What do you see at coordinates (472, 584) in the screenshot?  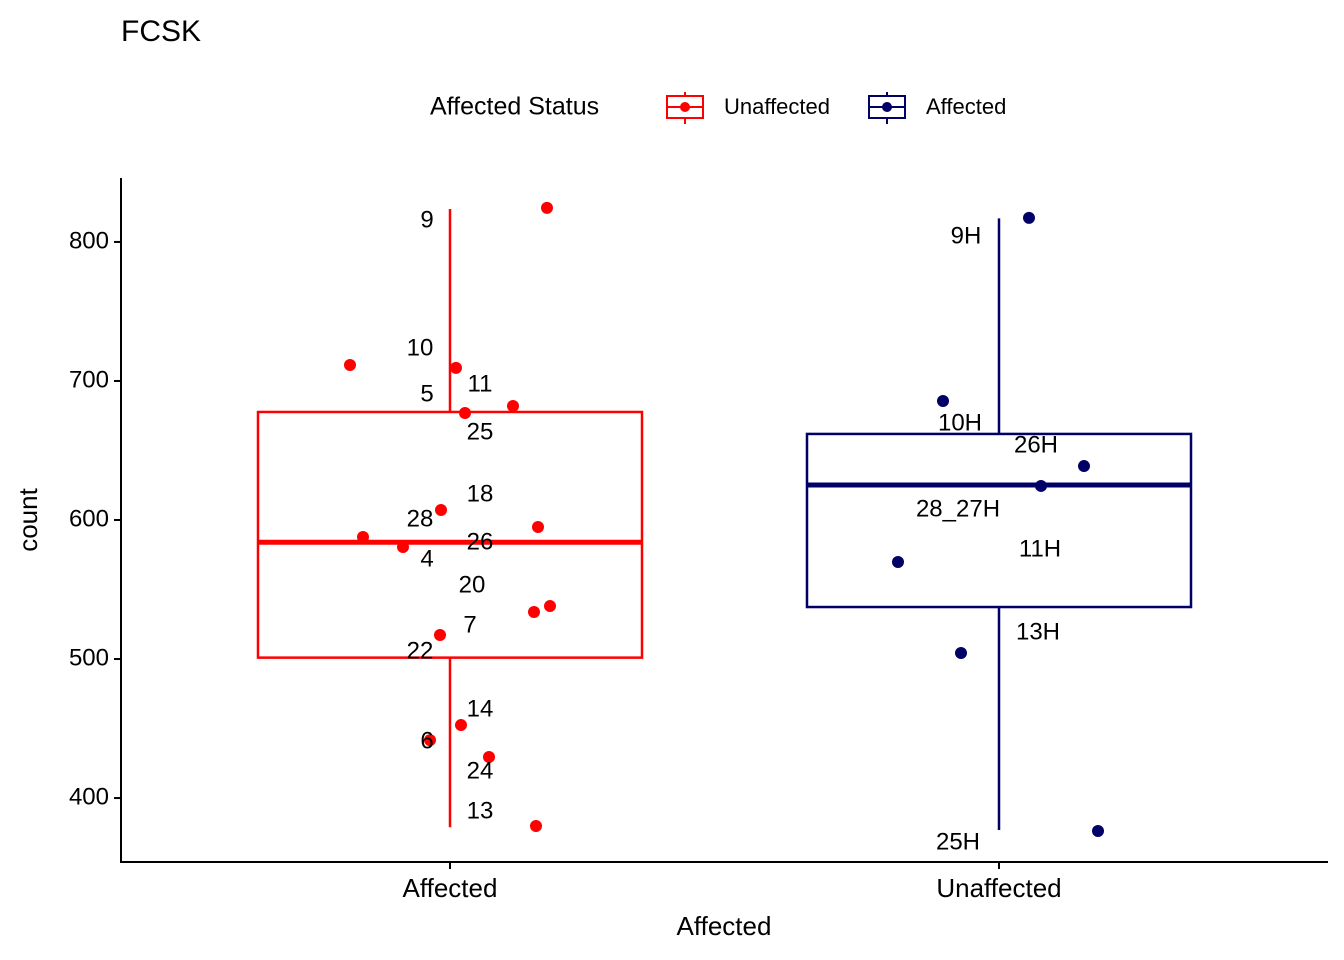 I see `point-label: 20` at bounding box center [472, 584].